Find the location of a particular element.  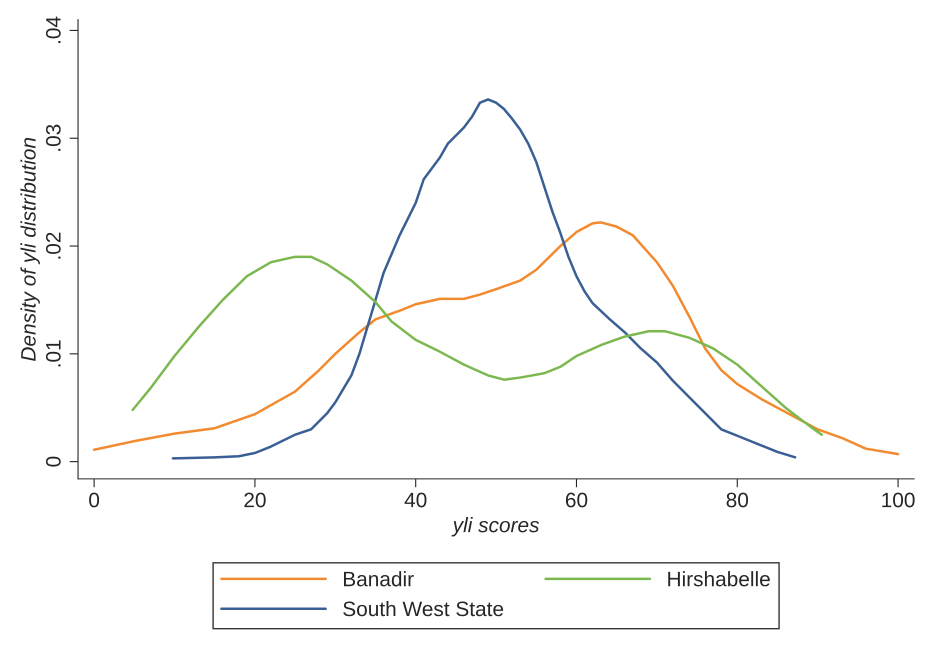

legend-label: Hirshabelle is located at coordinates (719, 578).